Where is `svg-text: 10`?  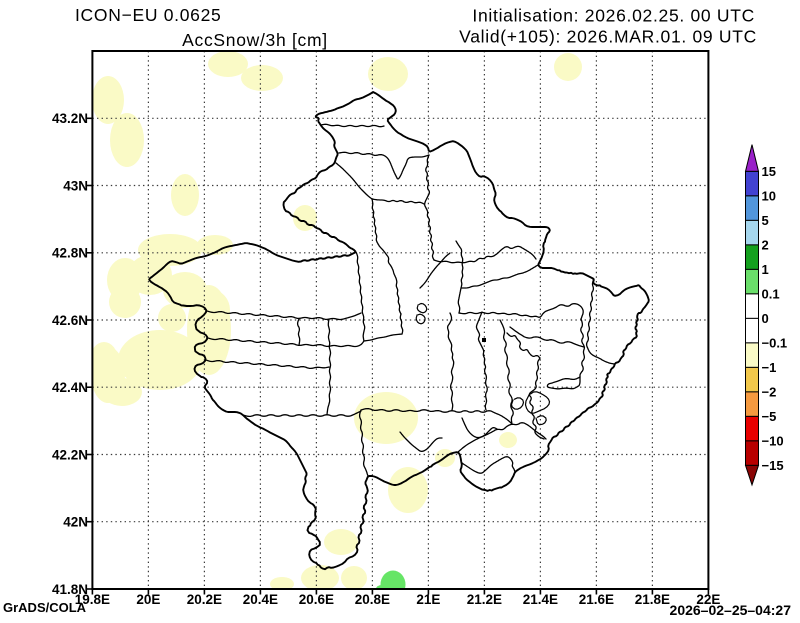 svg-text: 10 is located at coordinates (769, 195).